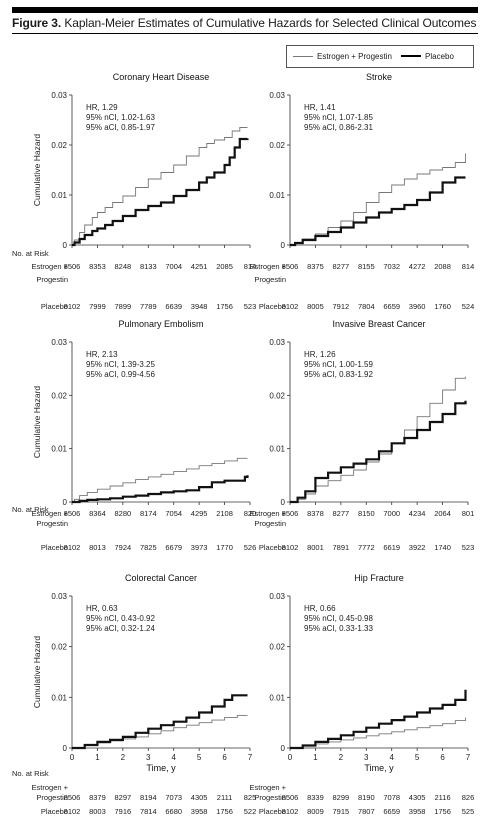  What do you see at coordinates (224, 547) in the screenshot?
I see `chart-3-risk-placebo-value: 1770` at bounding box center [224, 547].